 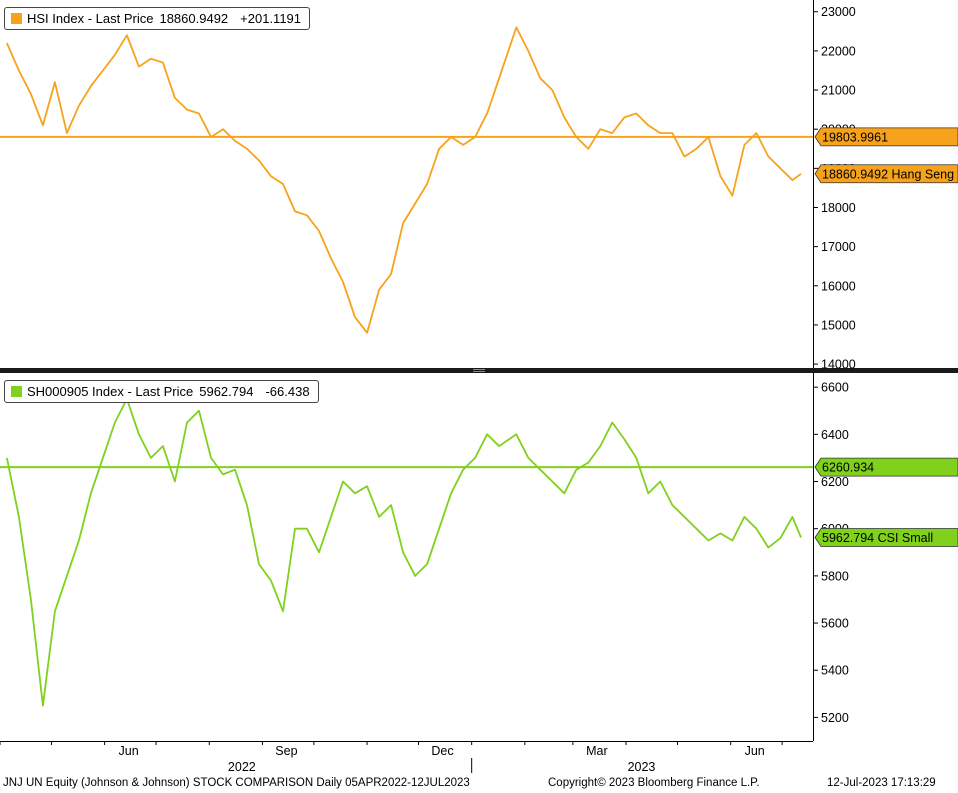 What do you see at coordinates (194, 18) in the screenshot?
I see `hsi-legend-last: 18860.9492` at bounding box center [194, 18].